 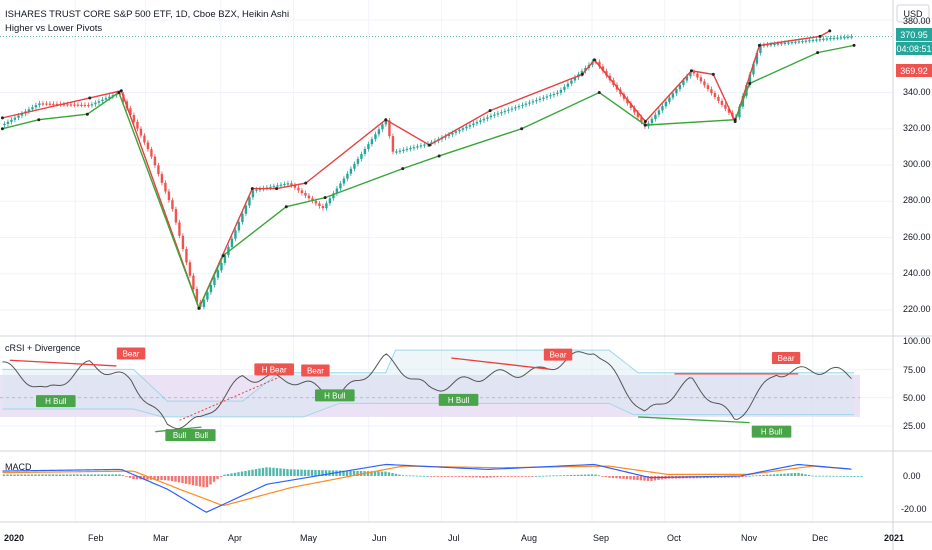 I want to click on currency-button, so click(x=913, y=13).